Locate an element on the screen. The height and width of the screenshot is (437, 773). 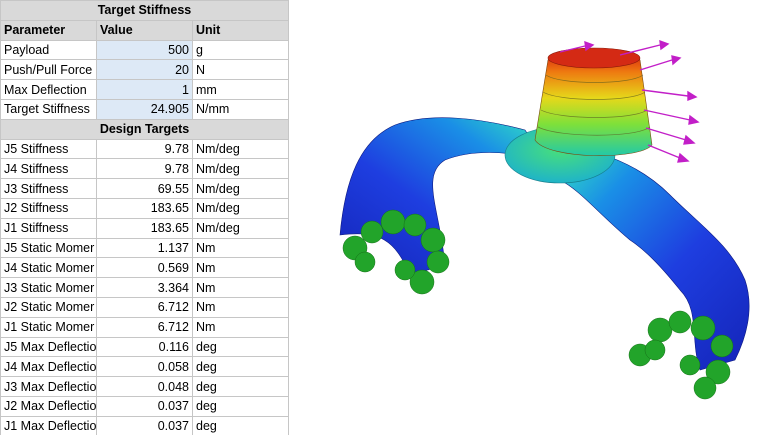
value-cell: 69.55 is located at coordinates (144, 188).